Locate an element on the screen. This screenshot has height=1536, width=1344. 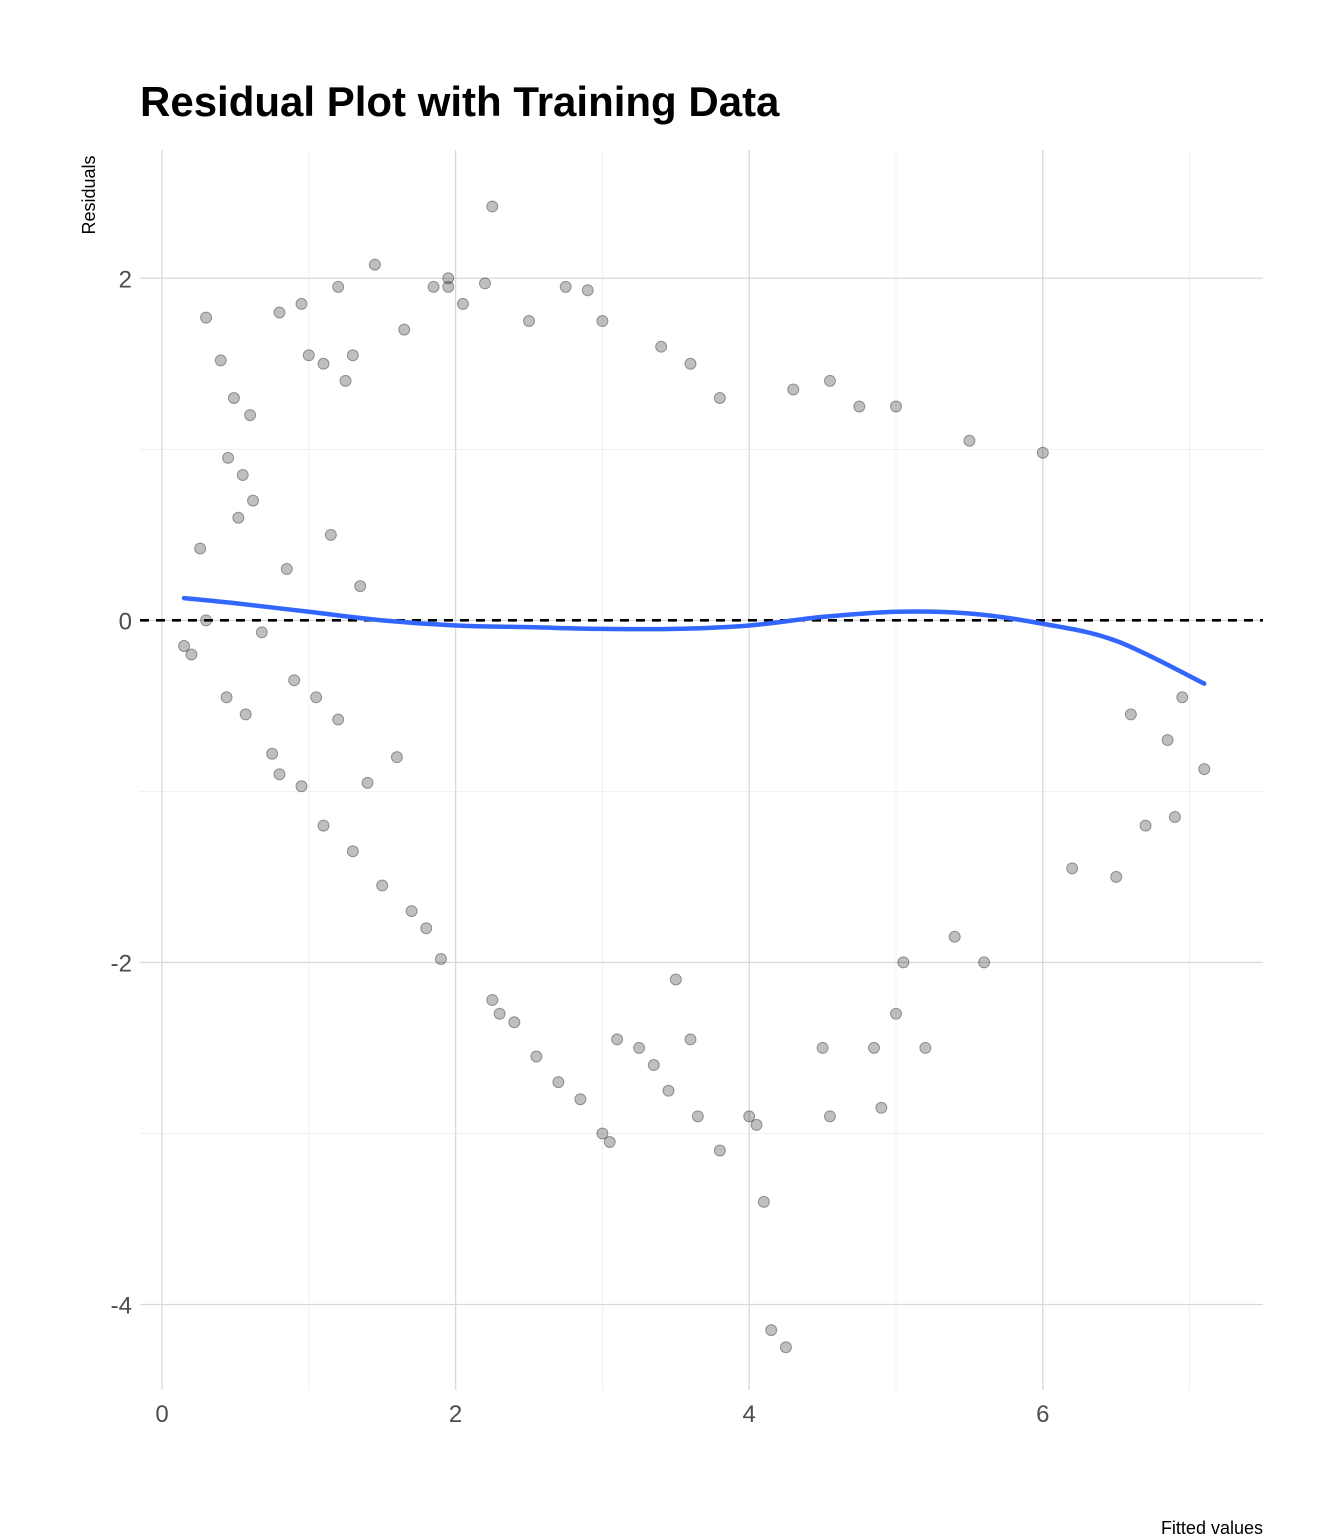
smooth-fit-line is located at coordinates (694, 640).